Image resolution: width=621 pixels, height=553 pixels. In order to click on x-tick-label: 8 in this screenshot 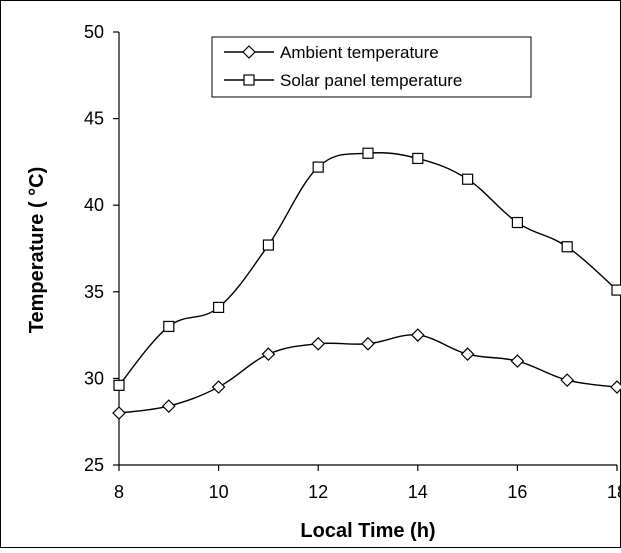, I will do `click(119, 492)`.